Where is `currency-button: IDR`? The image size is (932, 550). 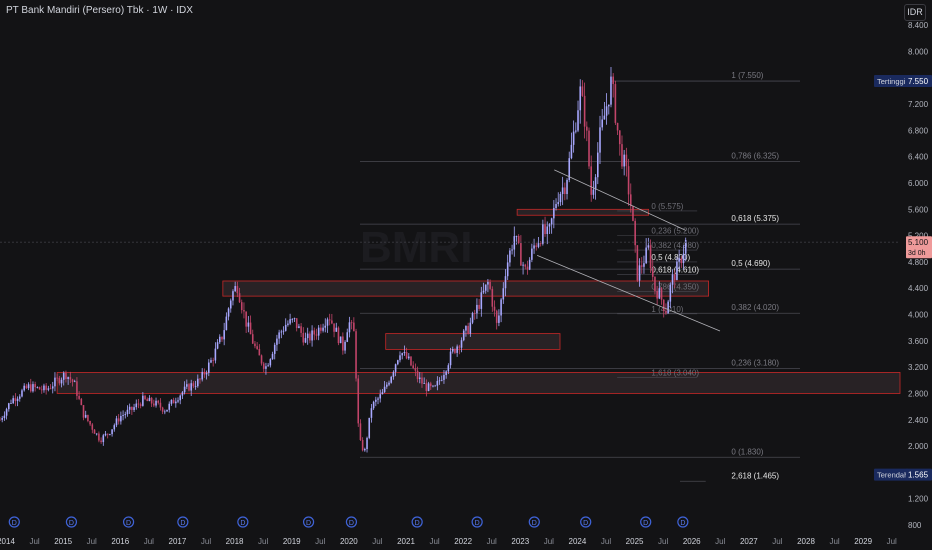 currency-button: IDR is located at coordinates (915, 12).